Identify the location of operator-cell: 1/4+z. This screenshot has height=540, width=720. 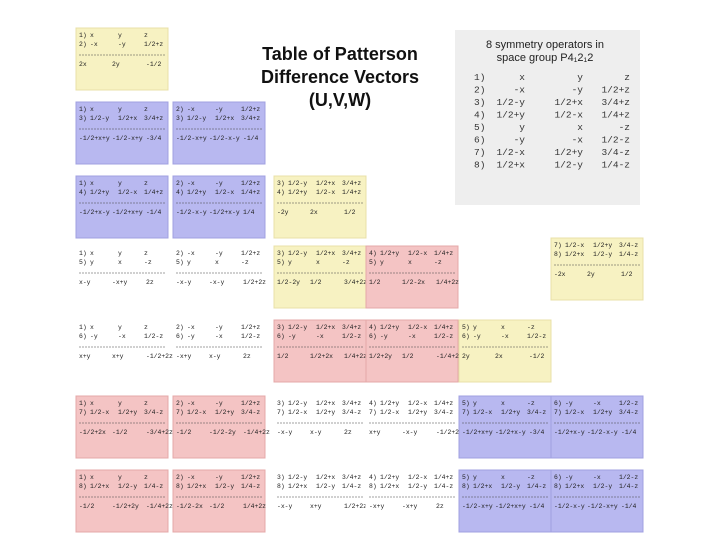
(615, 115).